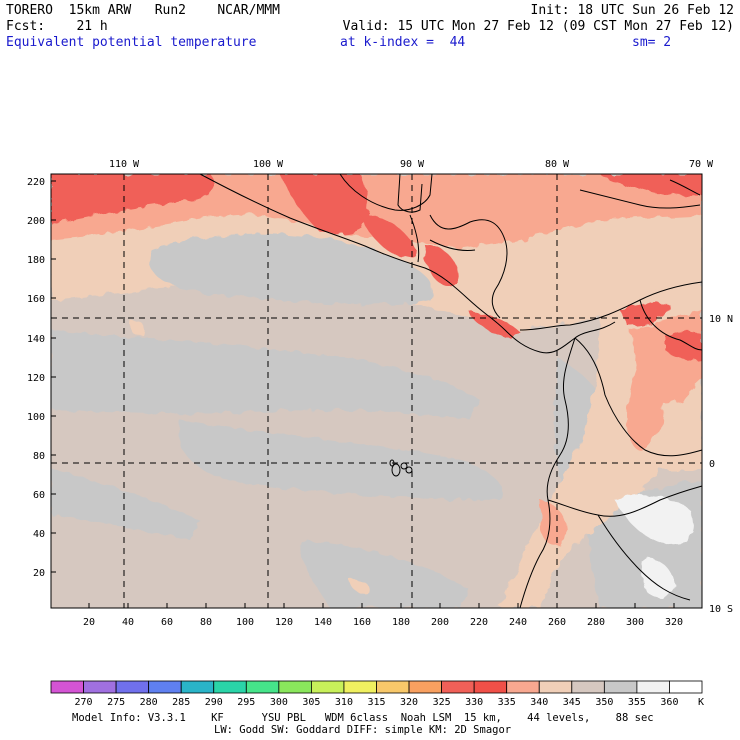 The image size is (740, 740). Describe the element at coordinates (39, 534) in the screenshot. I see `y-tick-label: 40` at that location.